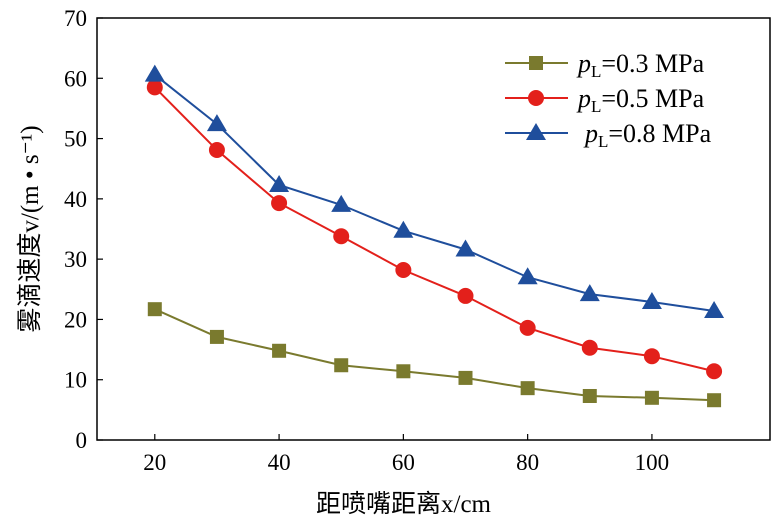 The height and width of the screenshot is (528, 772). I want to click on x-tick-label: 60, so click(403, 462).